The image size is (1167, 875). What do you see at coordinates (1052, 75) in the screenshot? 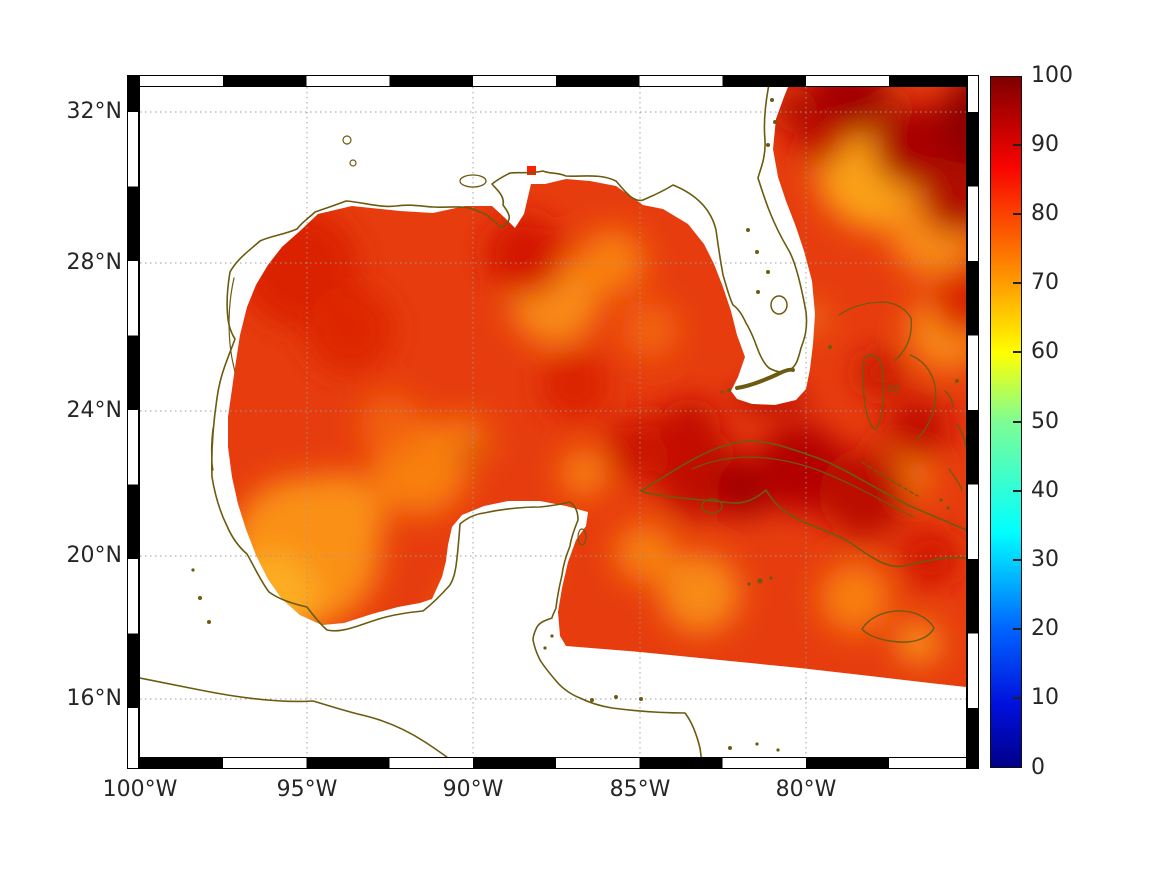
I see `colorbar-label-100: 100` at bounding box center [1052, 75].